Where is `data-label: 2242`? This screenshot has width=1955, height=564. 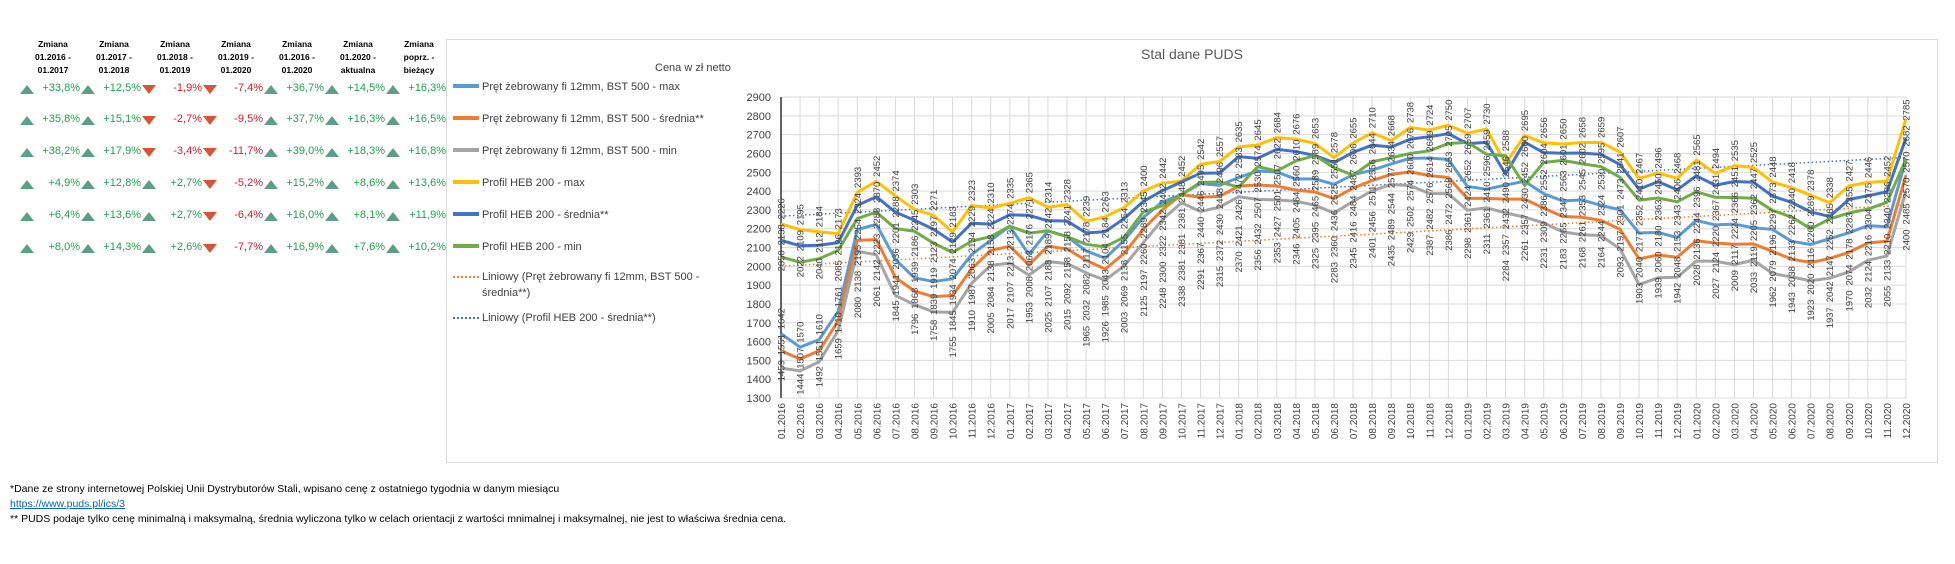 data-label: 2242 is located at coordinates (1048, 218).